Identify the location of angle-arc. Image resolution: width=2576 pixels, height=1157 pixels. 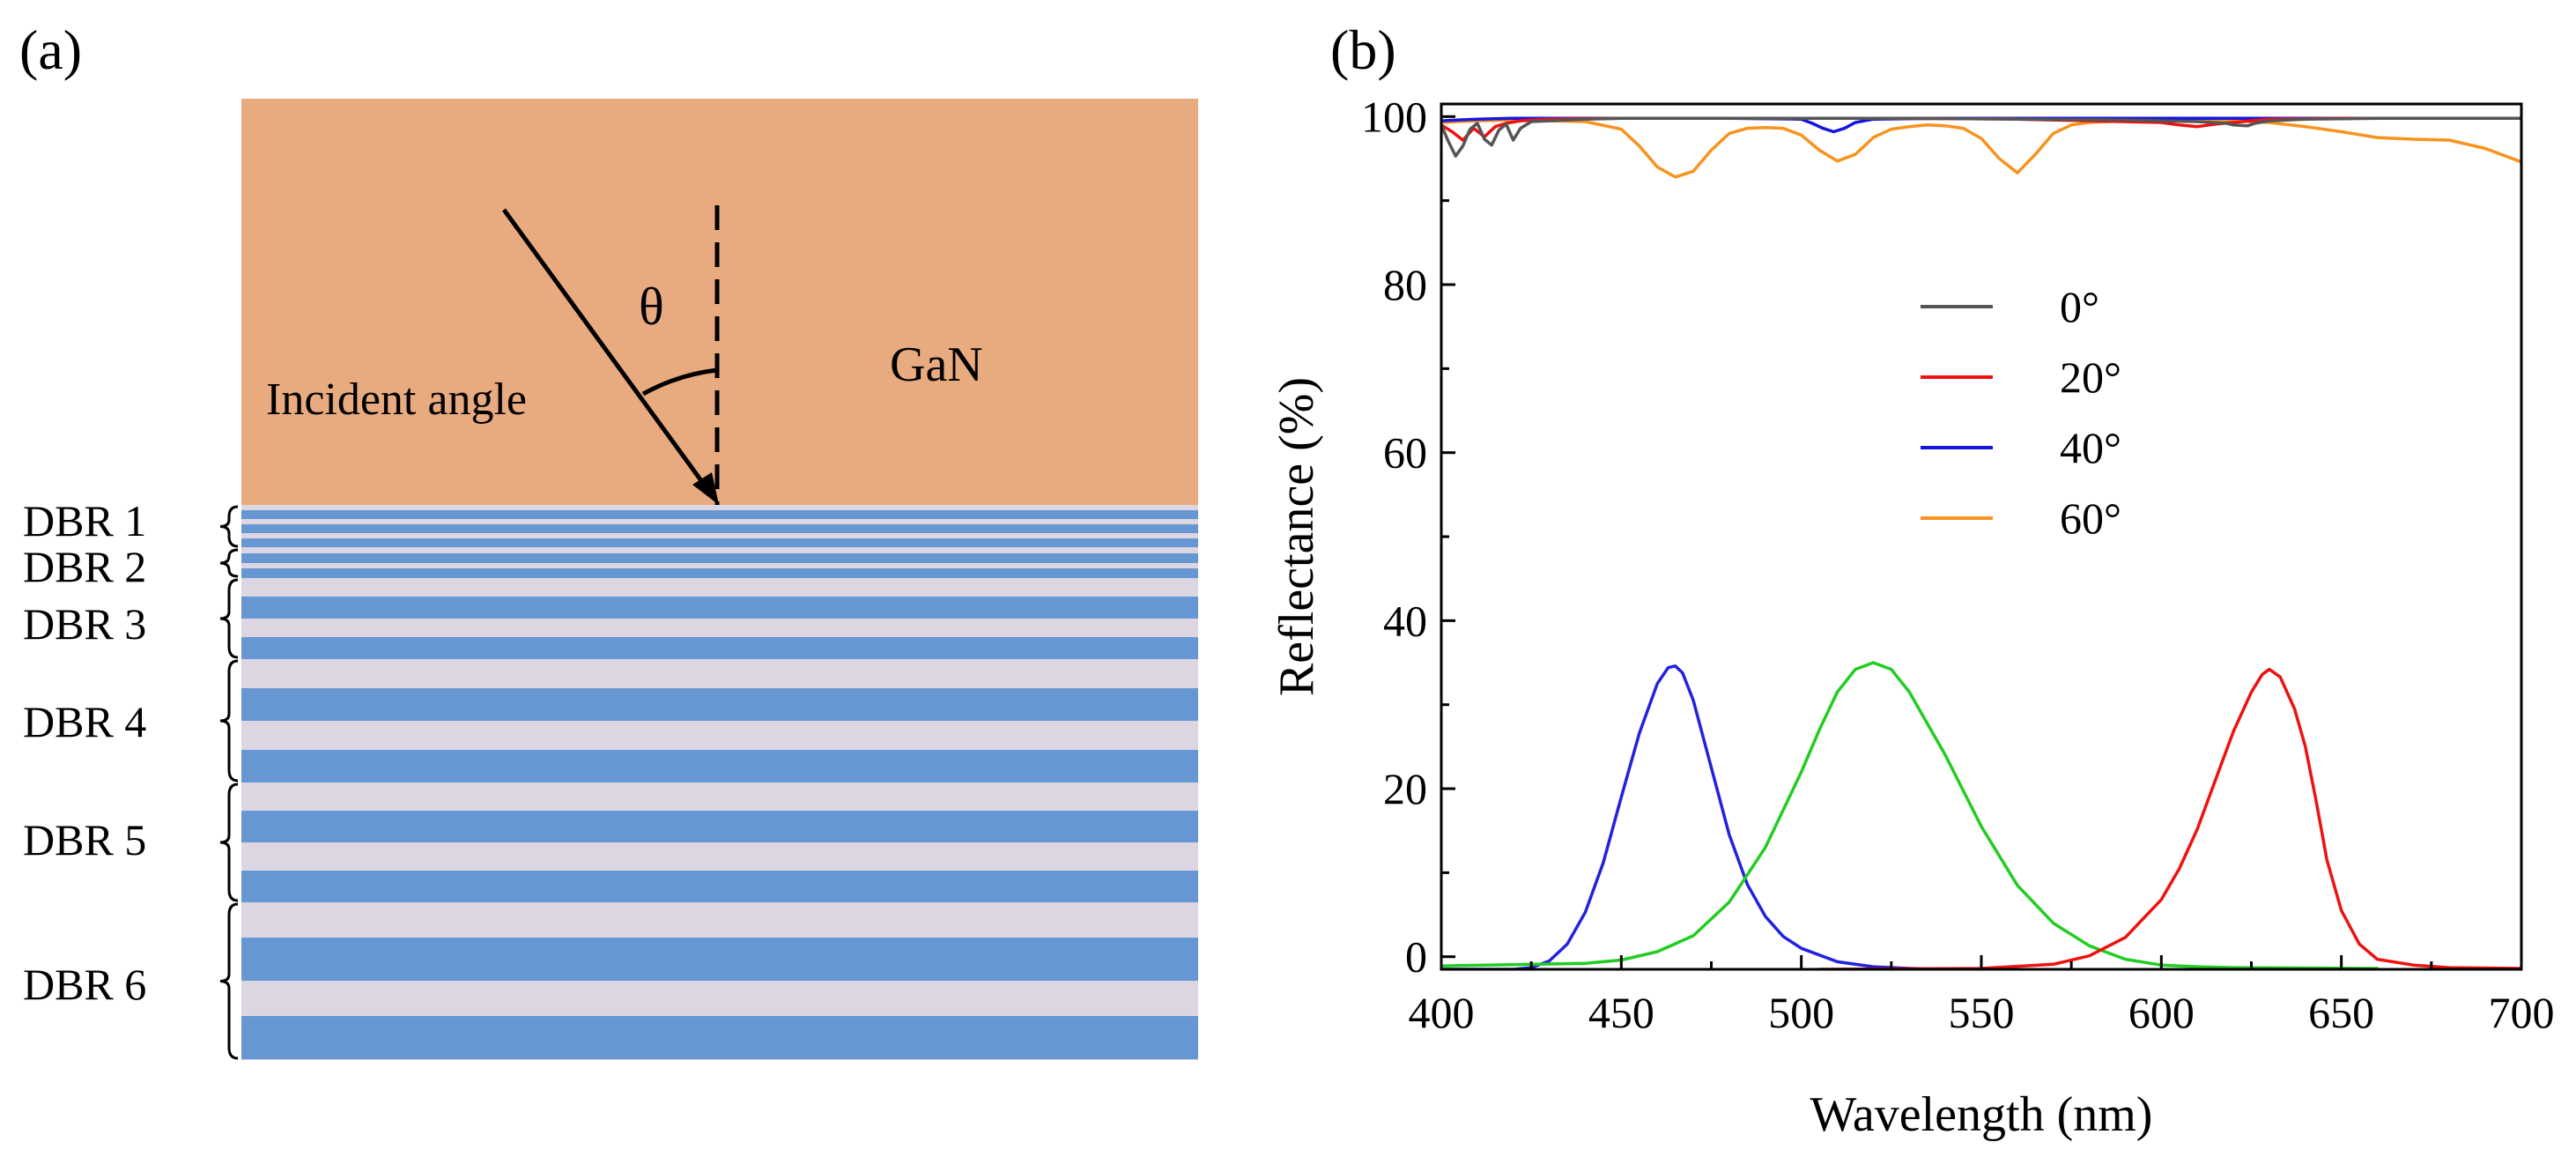
(679, 382).